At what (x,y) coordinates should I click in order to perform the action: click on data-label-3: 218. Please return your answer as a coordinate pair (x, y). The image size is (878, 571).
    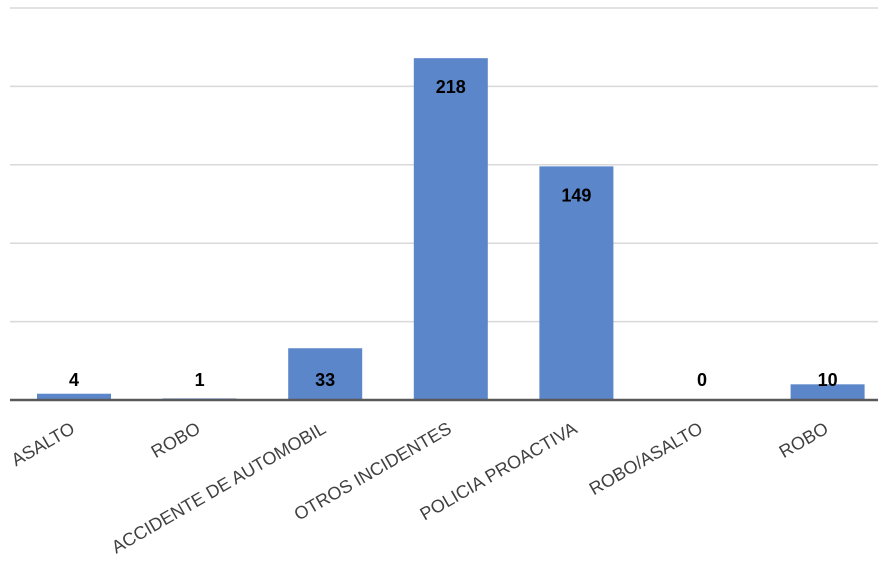
    Looking at the image, I should click on (451, 87).